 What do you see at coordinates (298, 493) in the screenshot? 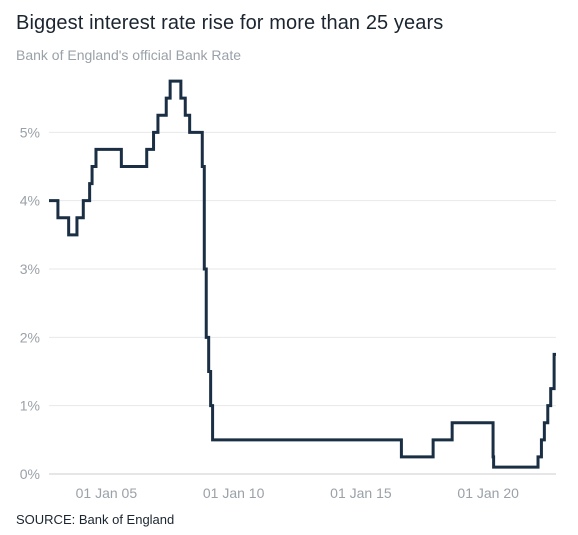
I see `x-tick-labels: 01 Jan 05 01 Jan 10 01 Jan 15 01 Jan 20` at bounding box center [298, 493].